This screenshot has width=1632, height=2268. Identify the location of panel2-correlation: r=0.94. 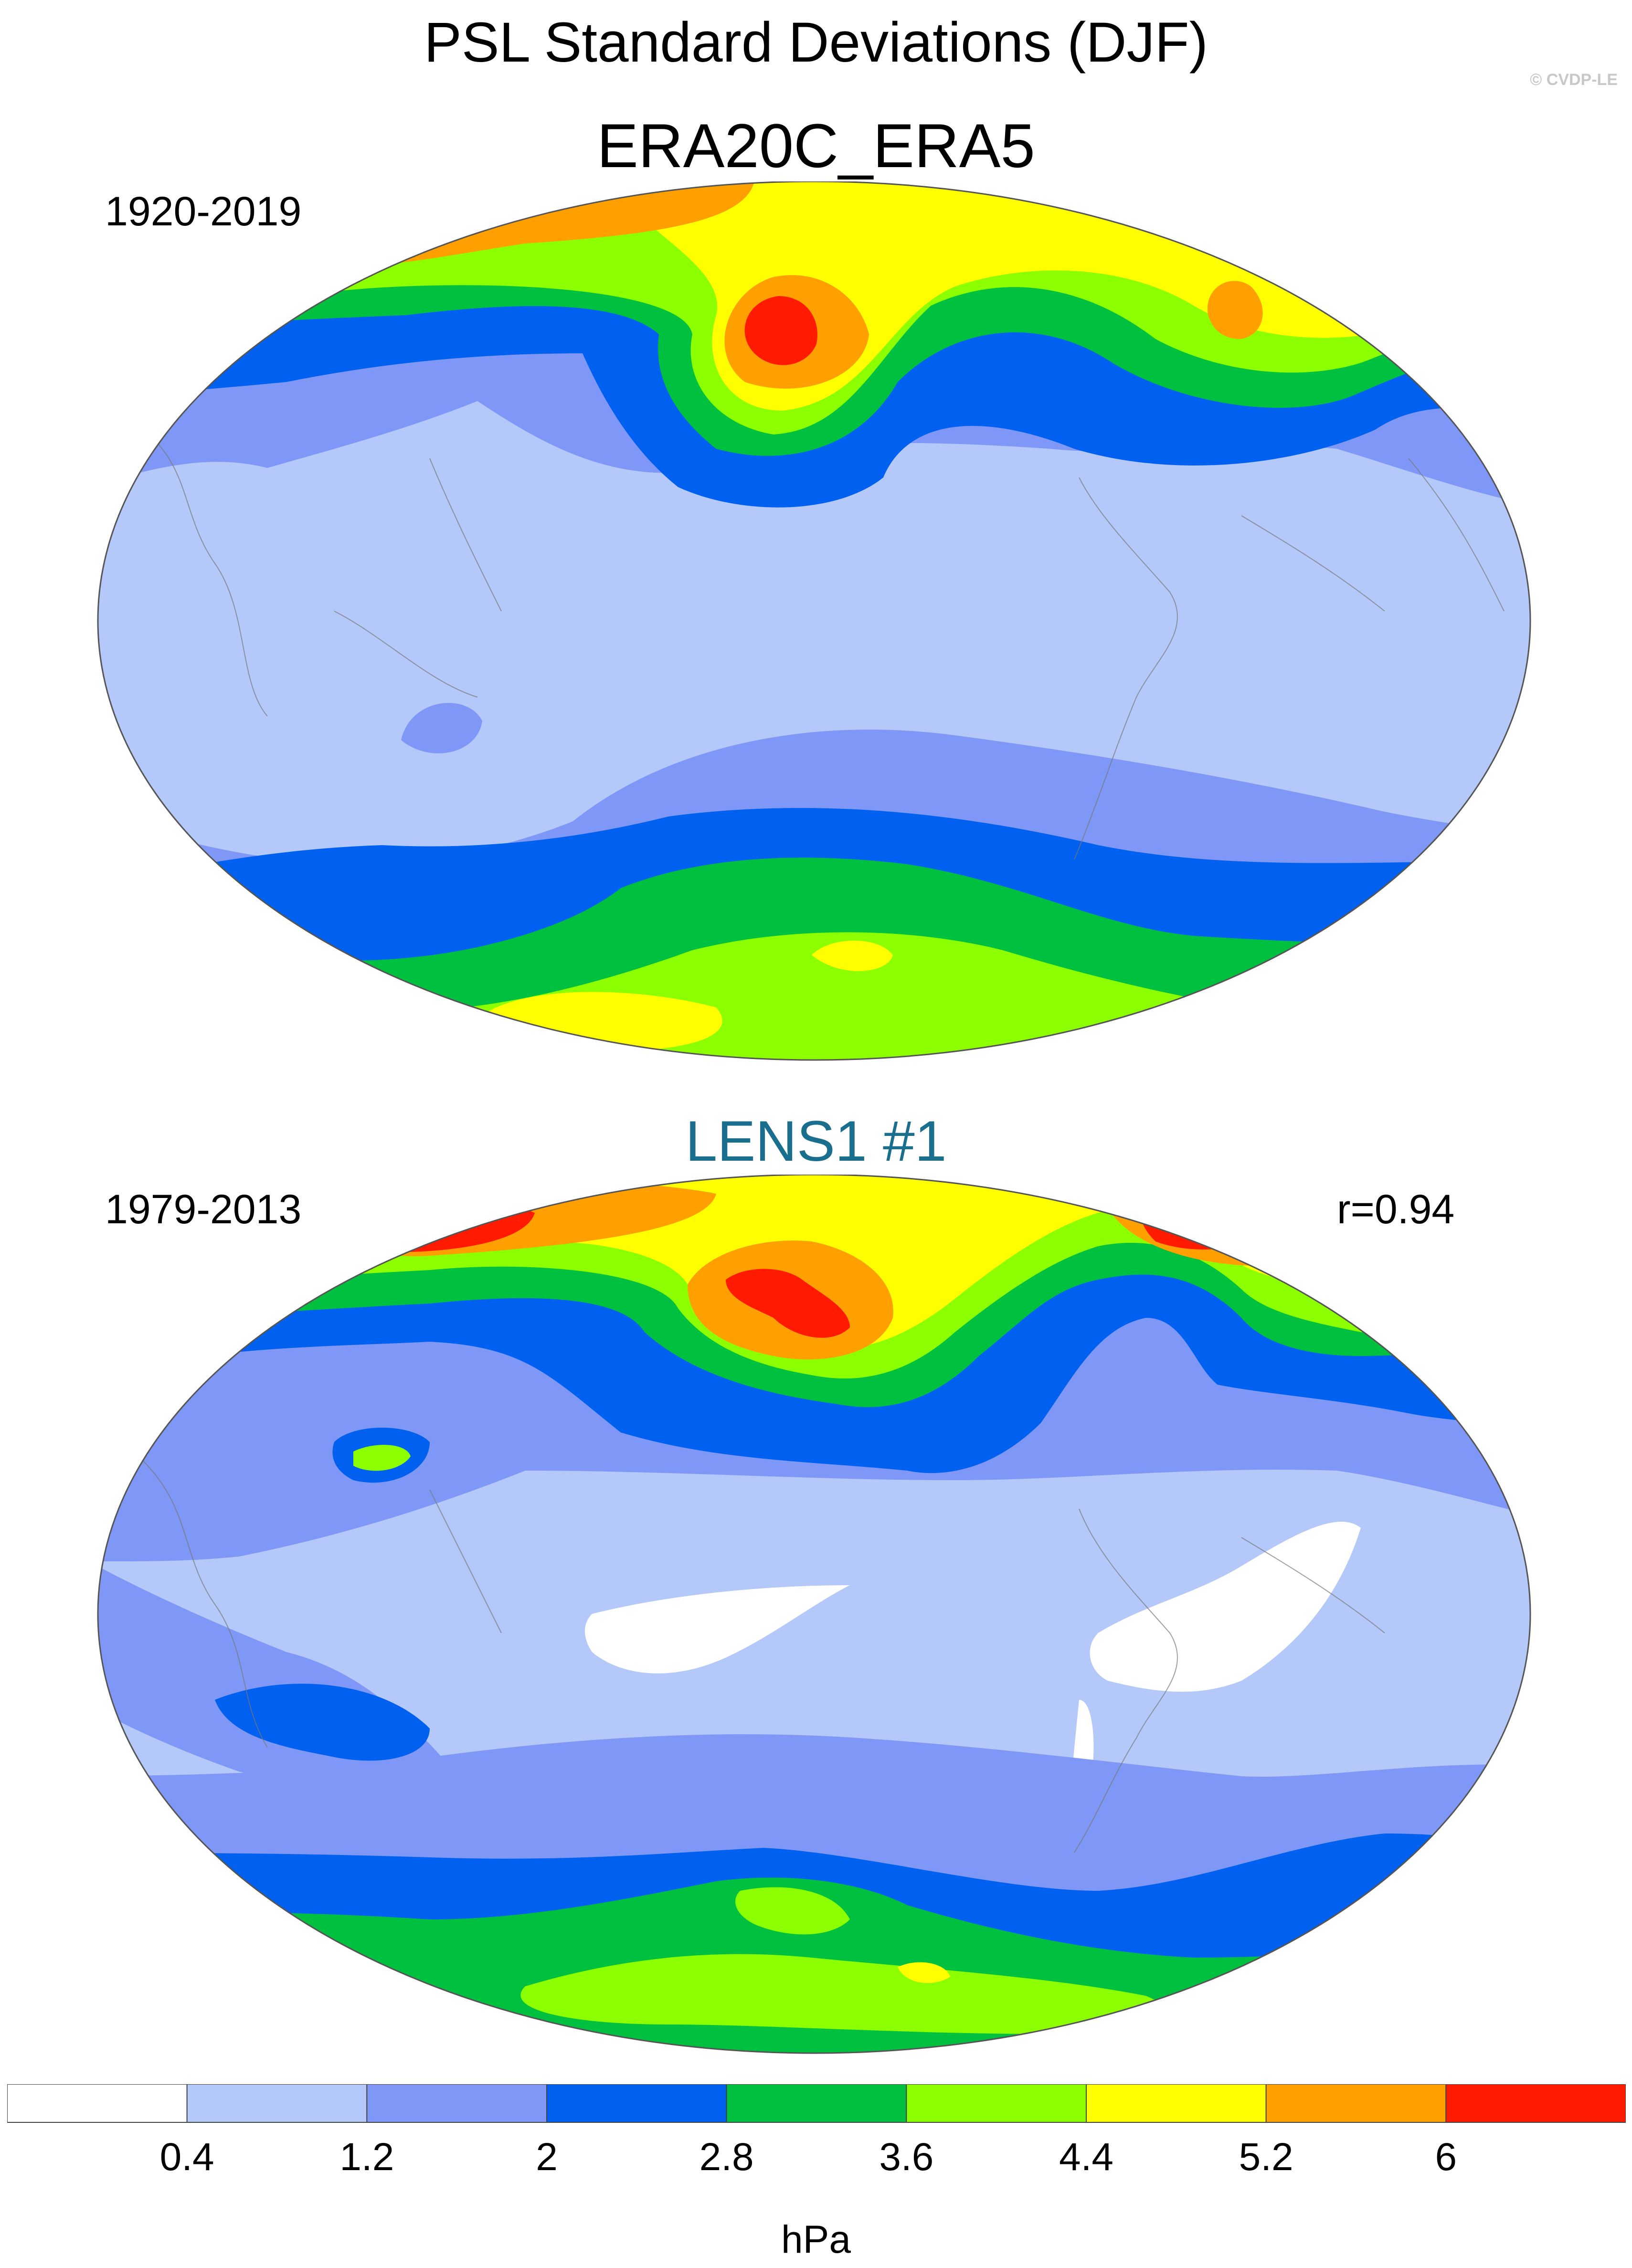
(1396, 1209).